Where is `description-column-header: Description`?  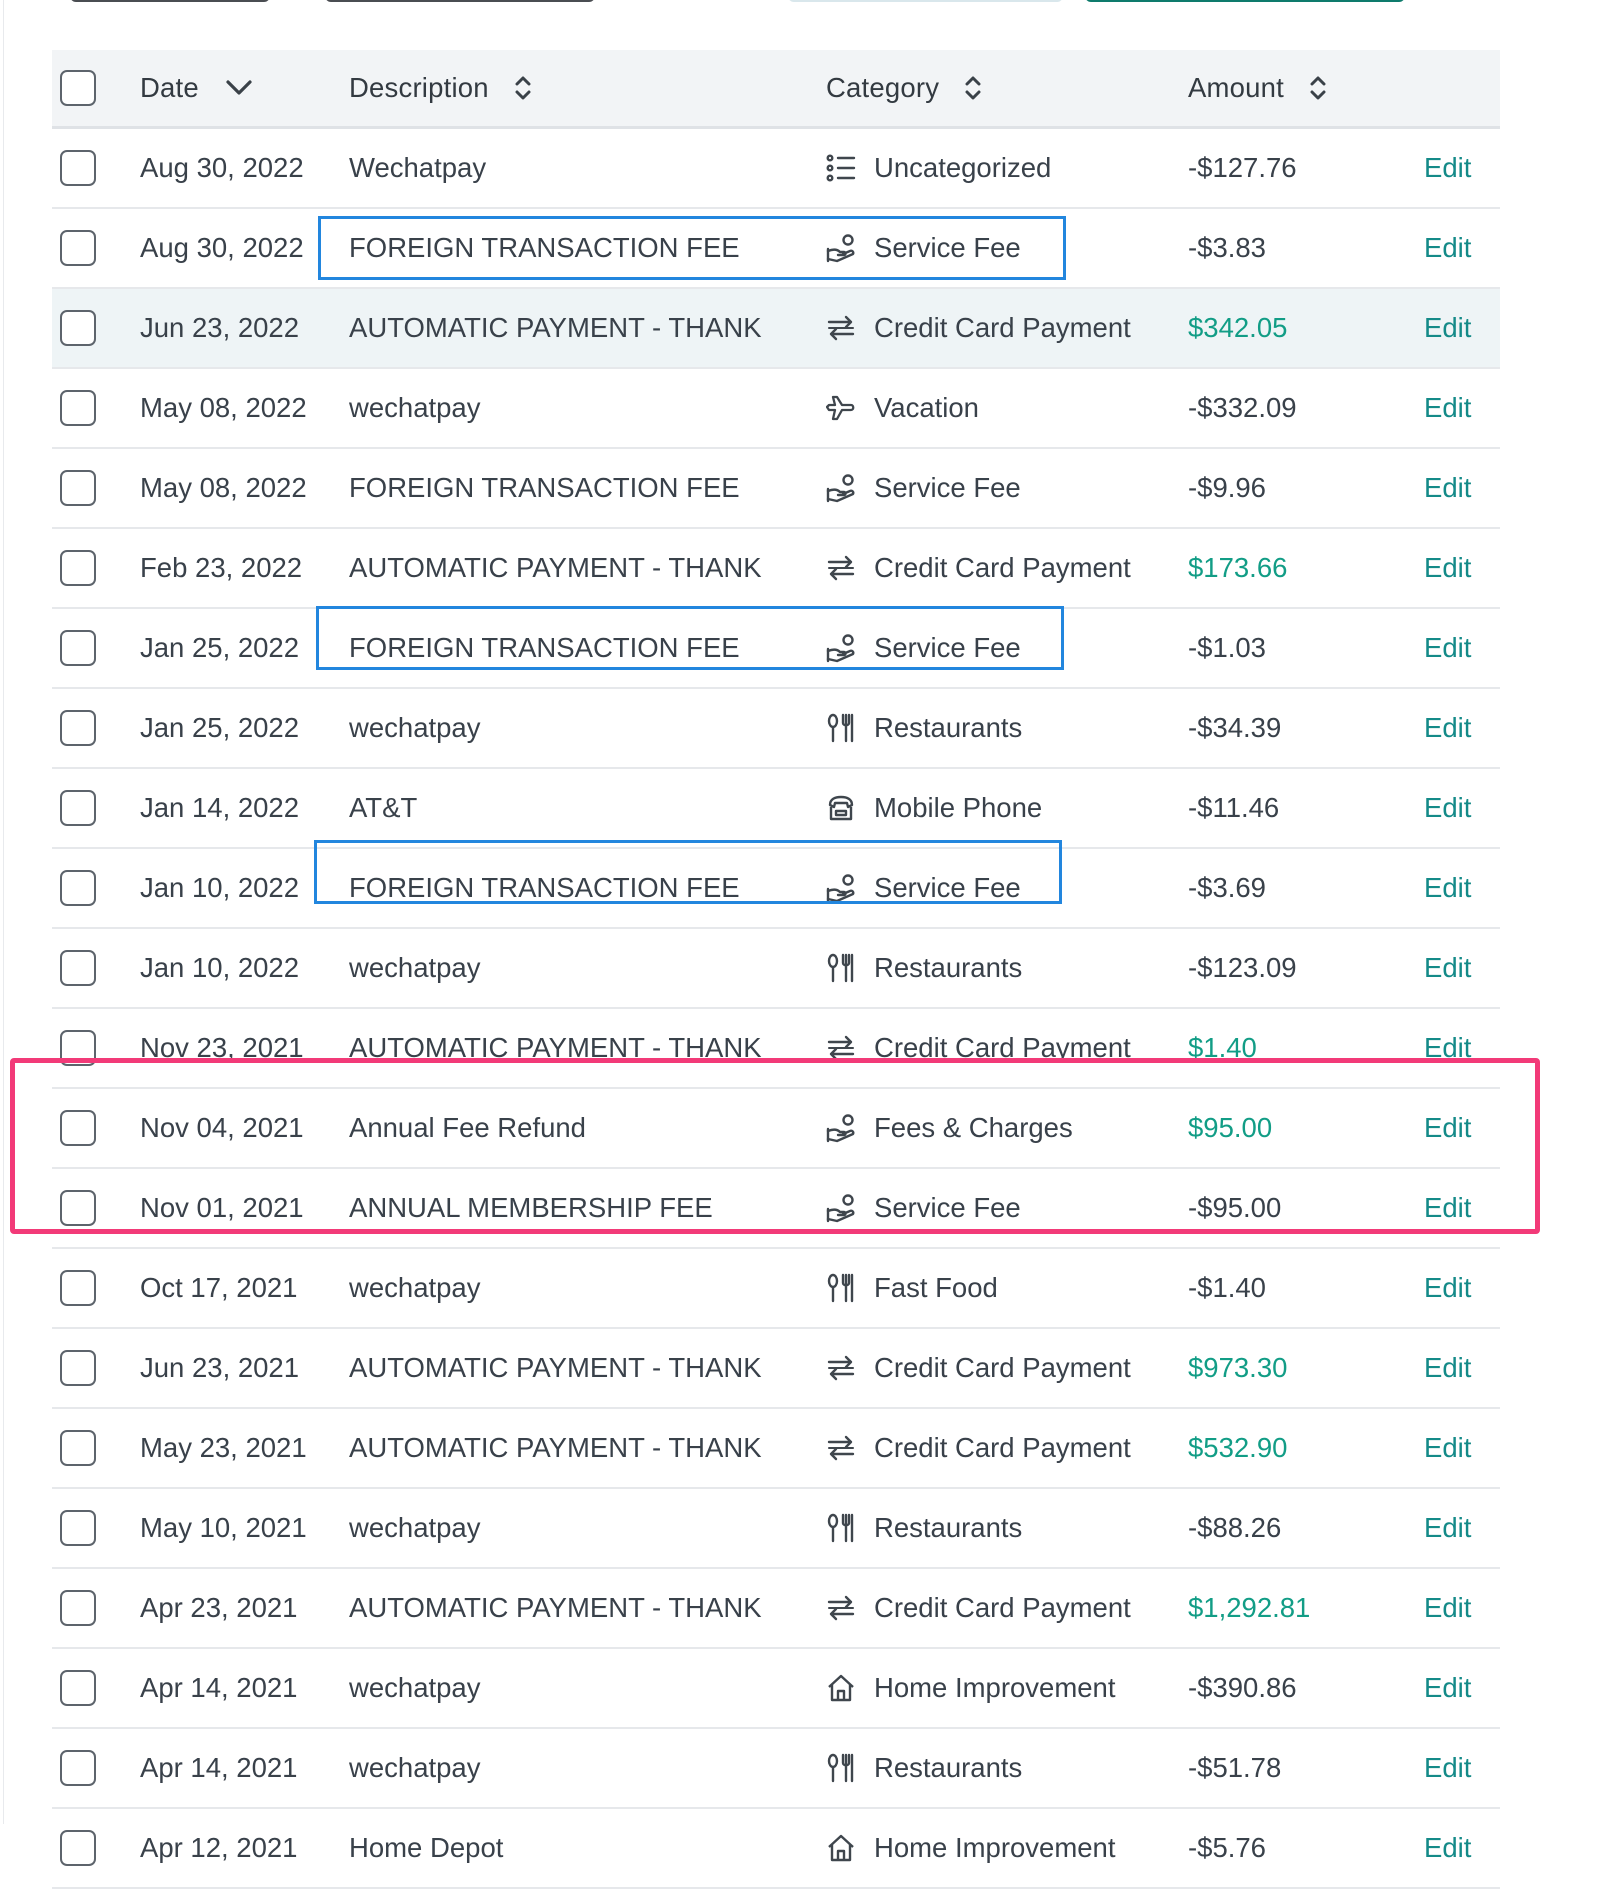 description-column-header: Description is located at coordinates (440, 88).